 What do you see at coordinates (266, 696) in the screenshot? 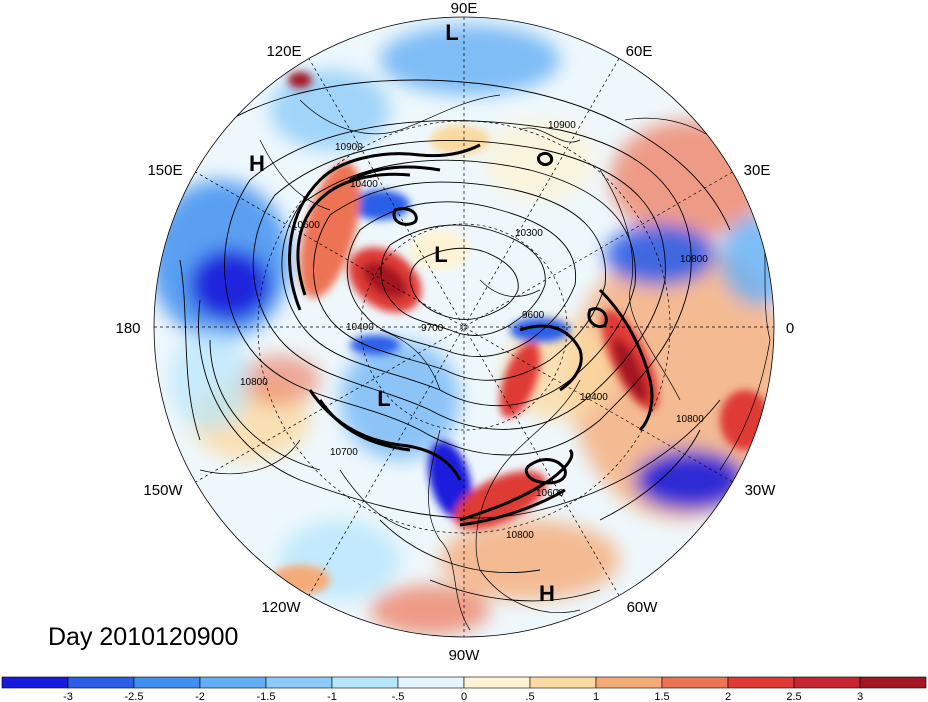
I see `colorbar-tick-label: -1.5` at bounding box center [266, 696].